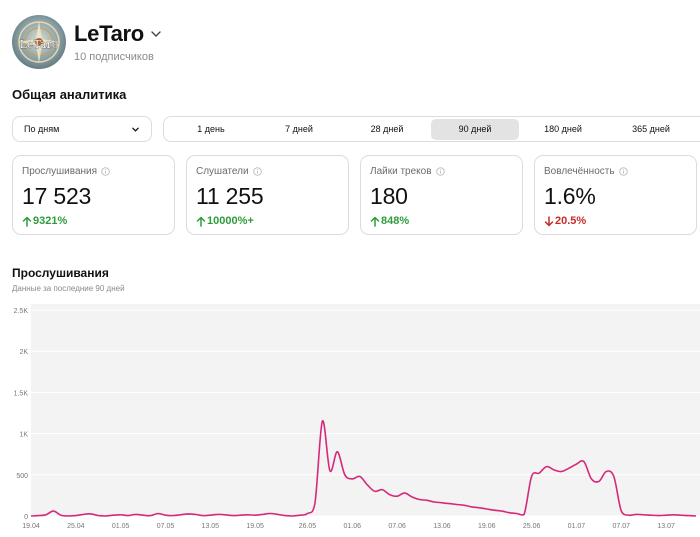 The width and height of the screenshot is (700, 537). What do you see at coordinates (230, 221) in the screenshot?
I see `stat-card-delta-value: 10000%+` at bounding box center [230, 221].